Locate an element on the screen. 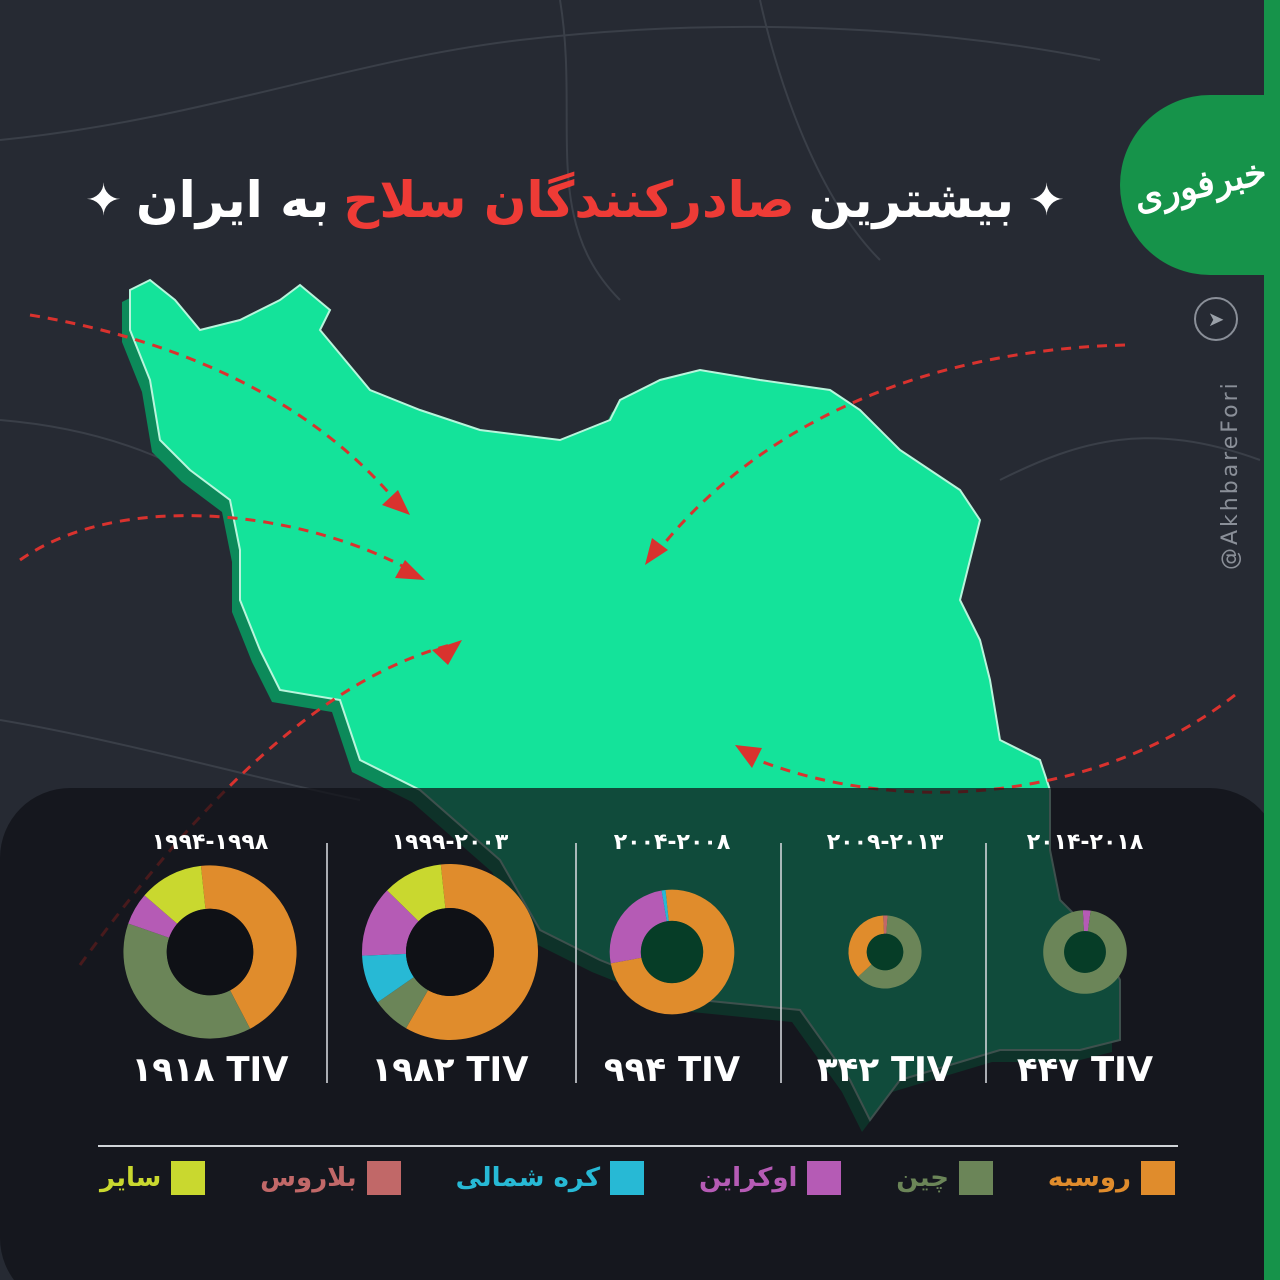  telegram-icon: ➤ is located at coordinates (1216, 319).